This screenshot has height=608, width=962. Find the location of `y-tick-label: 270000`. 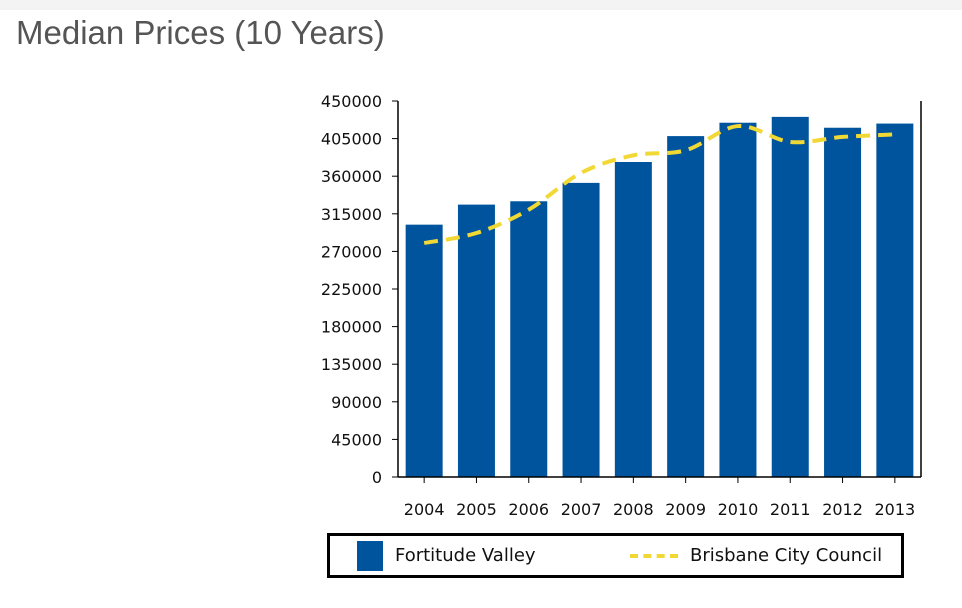

y-tick-label: 270000 is located at coordinates (351, 251).